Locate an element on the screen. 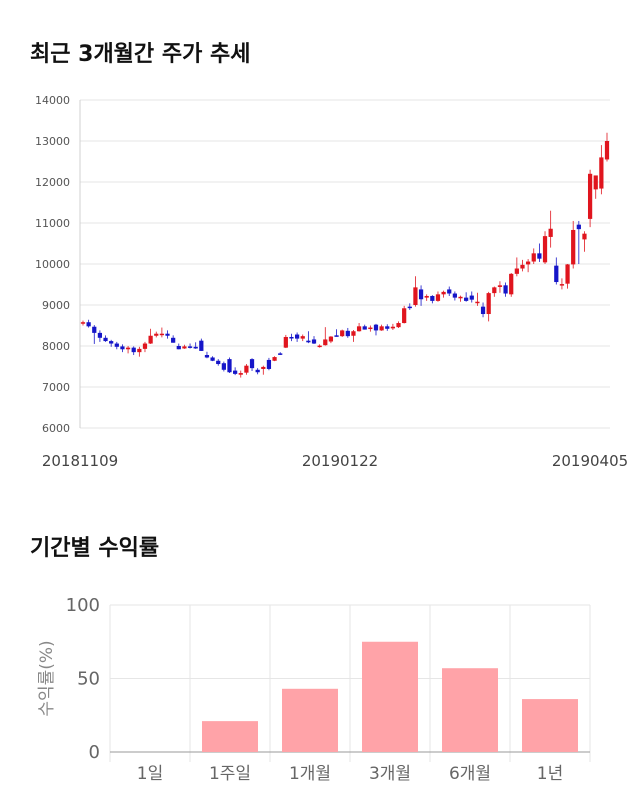 This screenshot has width=640, height=810. x-tick-label: 20181109 is located at coordinates (80, 461).